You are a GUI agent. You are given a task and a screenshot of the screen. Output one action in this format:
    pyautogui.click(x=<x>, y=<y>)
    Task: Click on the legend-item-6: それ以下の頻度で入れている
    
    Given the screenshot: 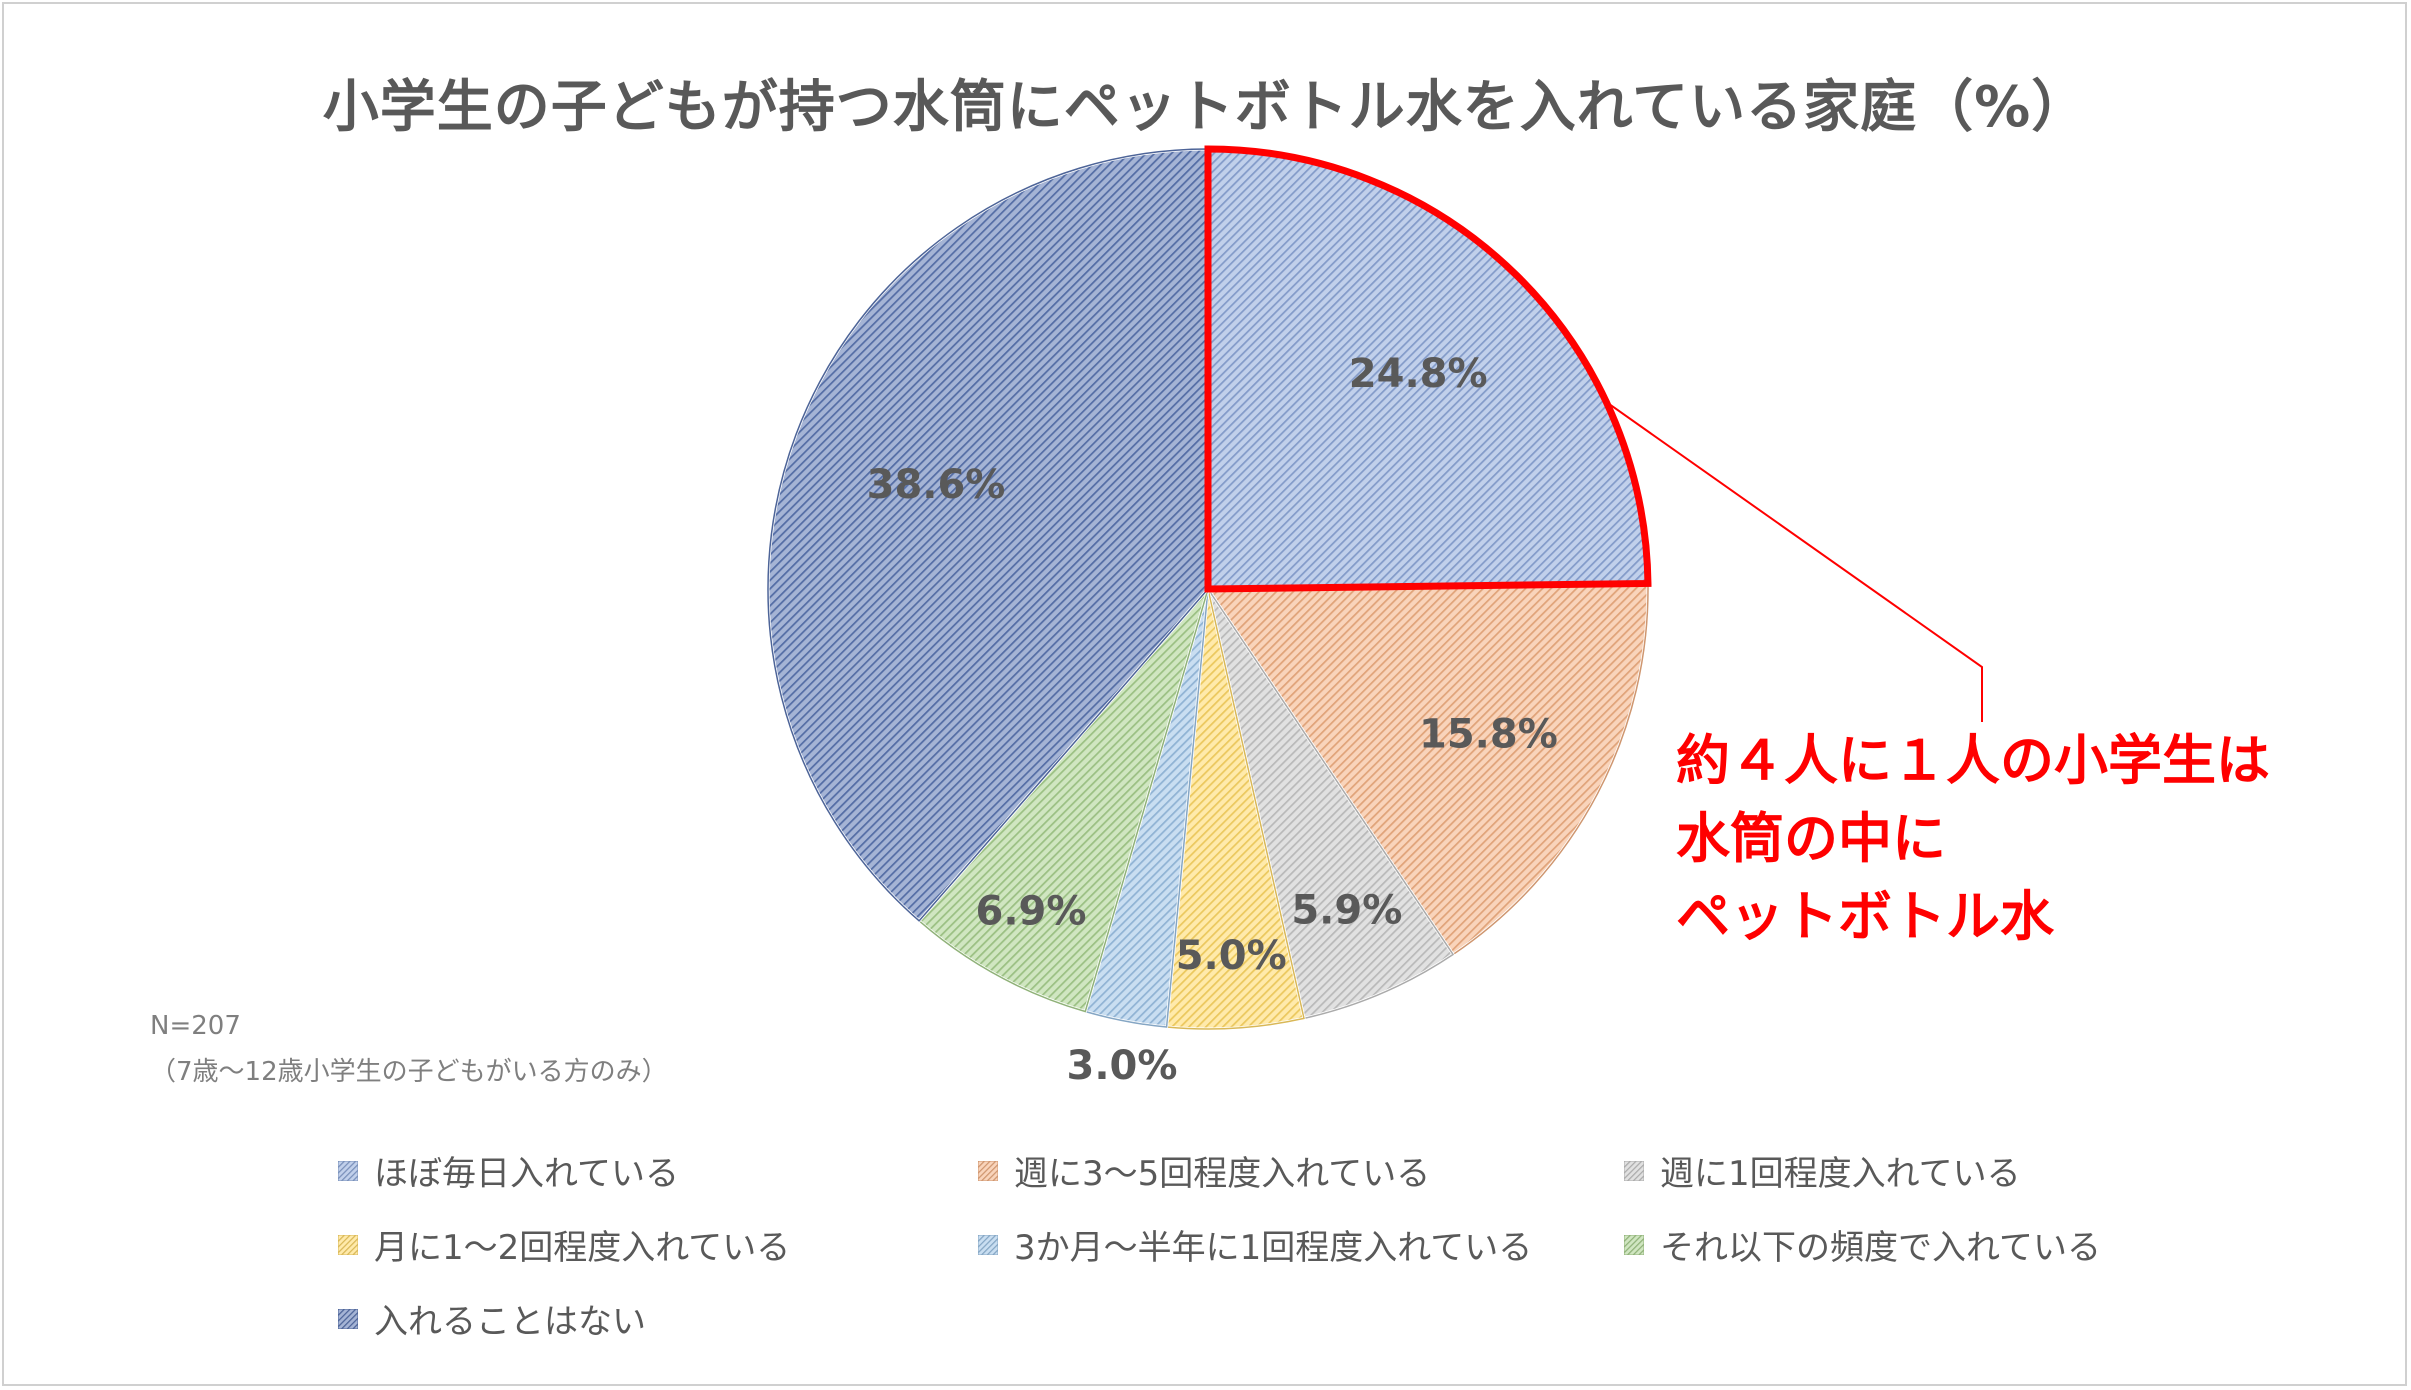 What is the action you would take?
    pyautogui.click(x=1862, y=1244)
    